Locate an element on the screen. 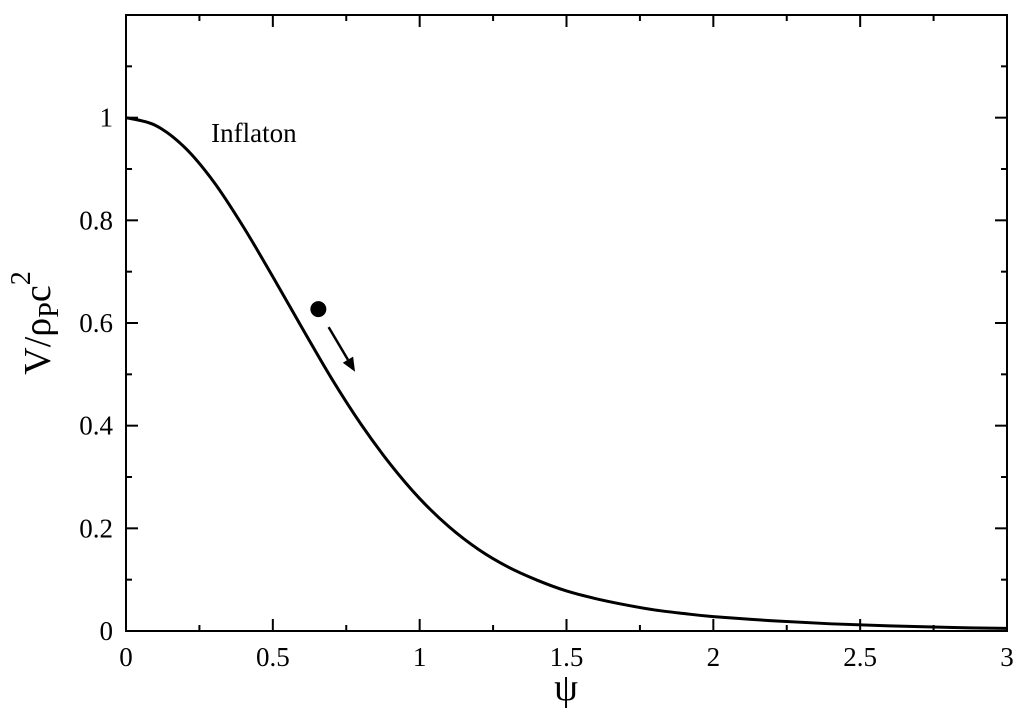 The image size is (1024, 715). roll-direction-arrow is located at coordinates (341, 349).